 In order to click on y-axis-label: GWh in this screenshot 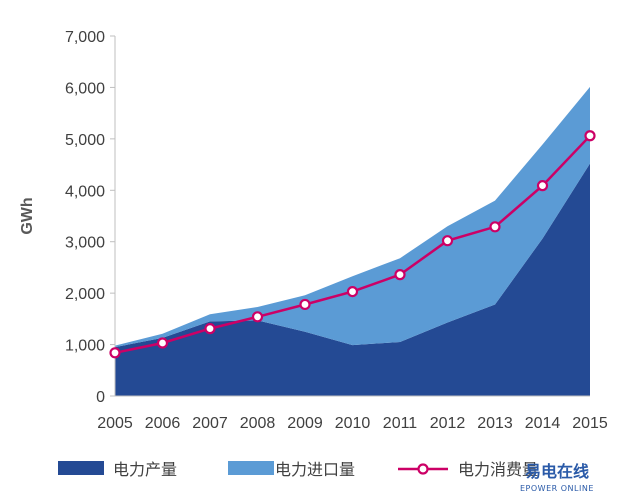, I will do `click(27, 215)`.